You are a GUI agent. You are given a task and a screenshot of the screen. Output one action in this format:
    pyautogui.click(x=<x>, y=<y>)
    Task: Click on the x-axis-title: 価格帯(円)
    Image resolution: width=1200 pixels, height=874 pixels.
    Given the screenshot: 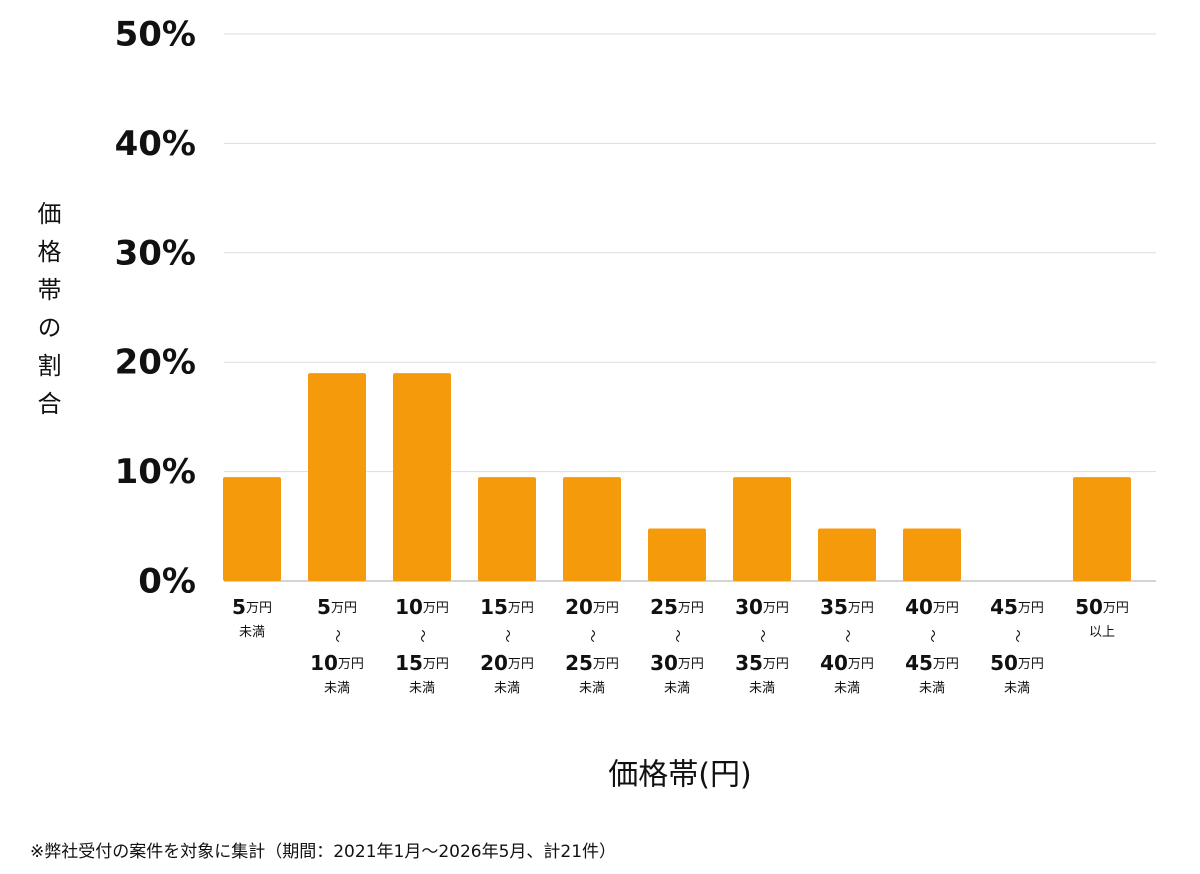 What is the action you would take?
    pyautogui.click(x=679, y=775)
    